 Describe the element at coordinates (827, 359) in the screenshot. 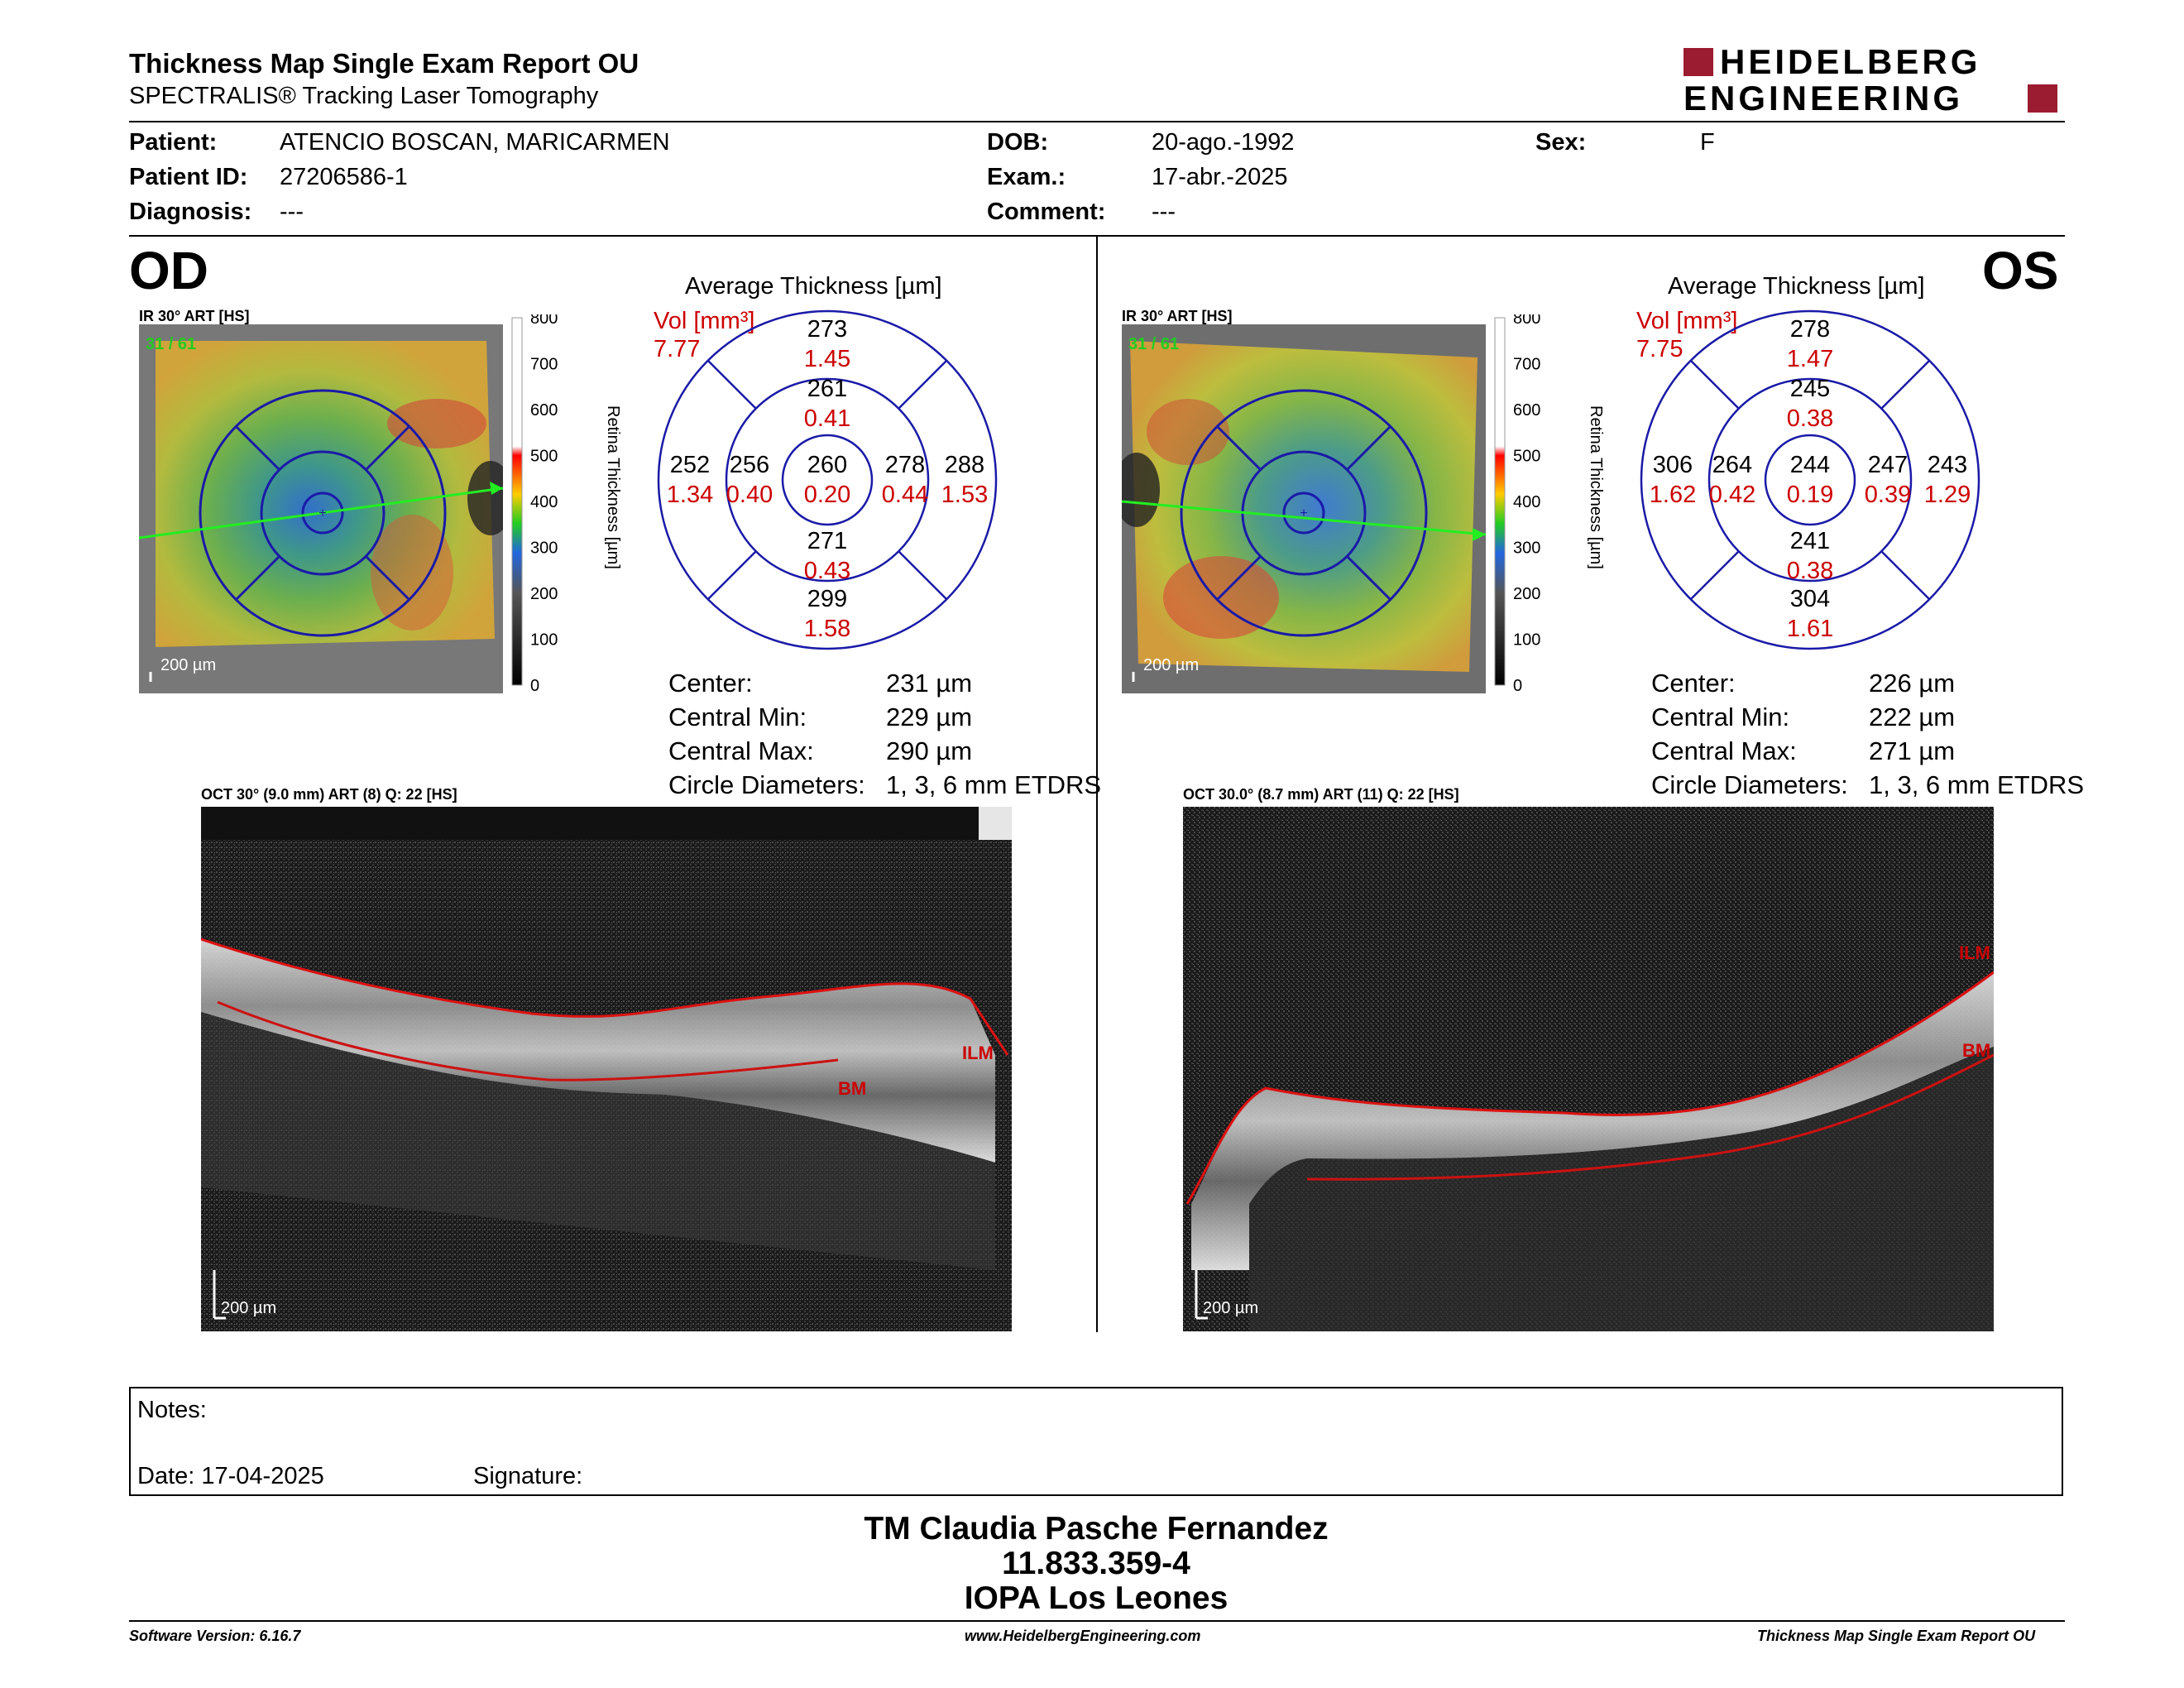

I see `od-sector-volume: 1.45` at that location.